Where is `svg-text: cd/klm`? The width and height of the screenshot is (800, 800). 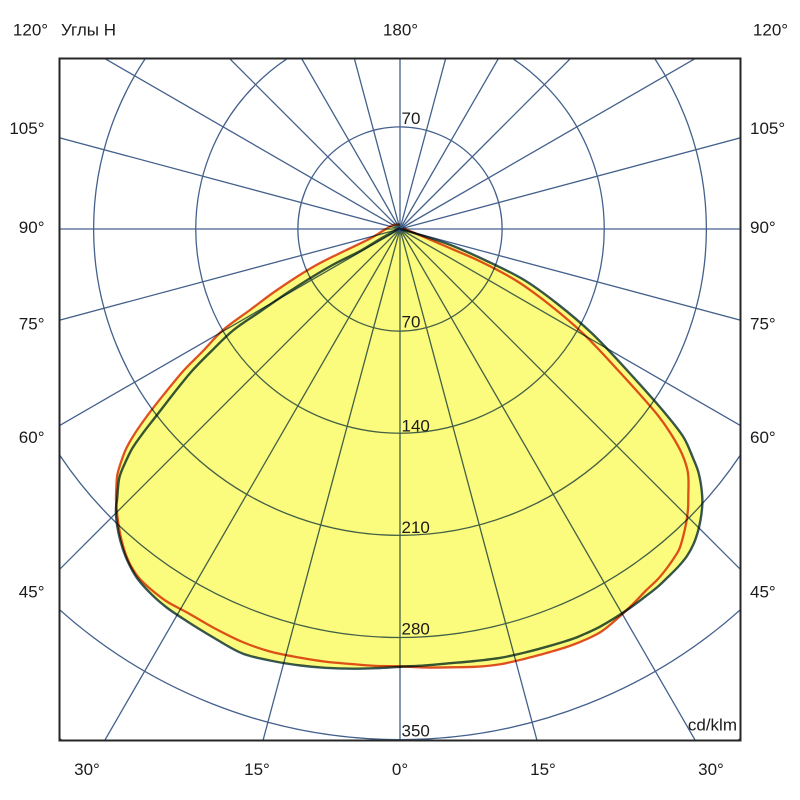
svg-text: cd/klm is located at coordinates (712, 725).